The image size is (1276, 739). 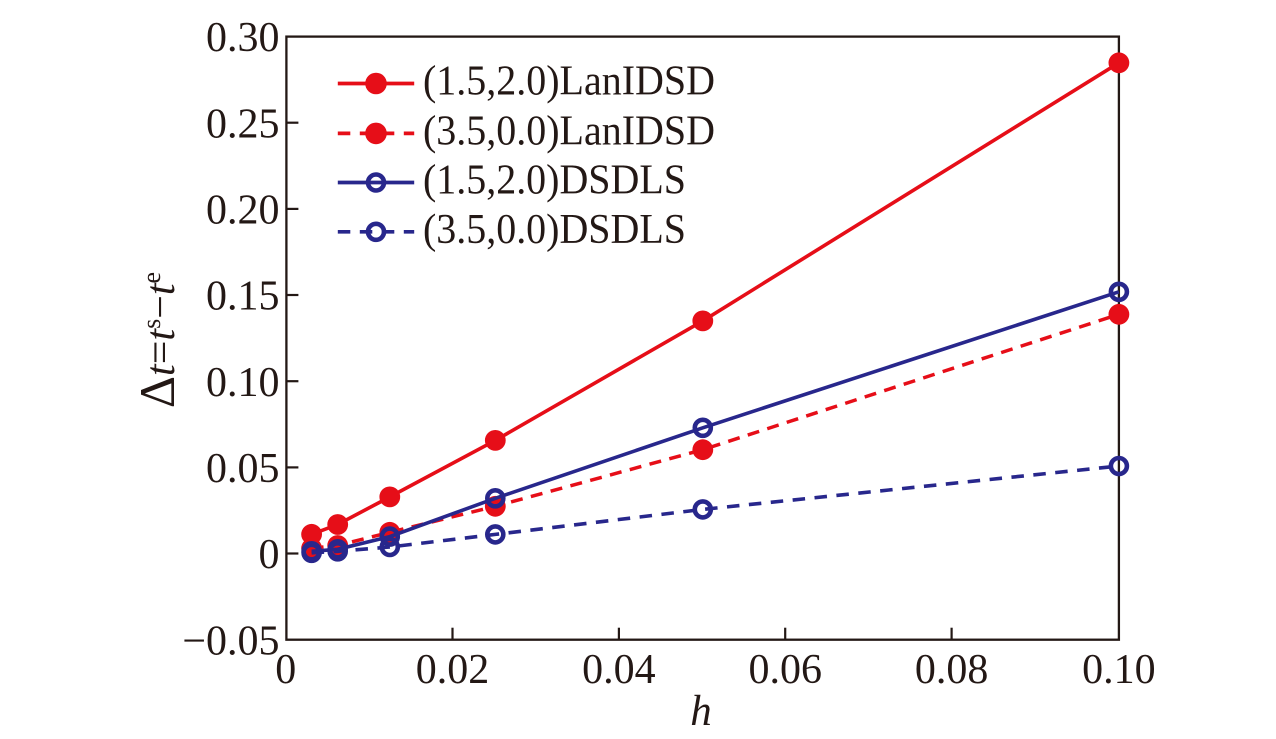 What do you see at coordinates (569, 82) in the screenshot?
I see `svg-text: (1.5,2.0)LanIDSD` at bounding box center [569, 82].